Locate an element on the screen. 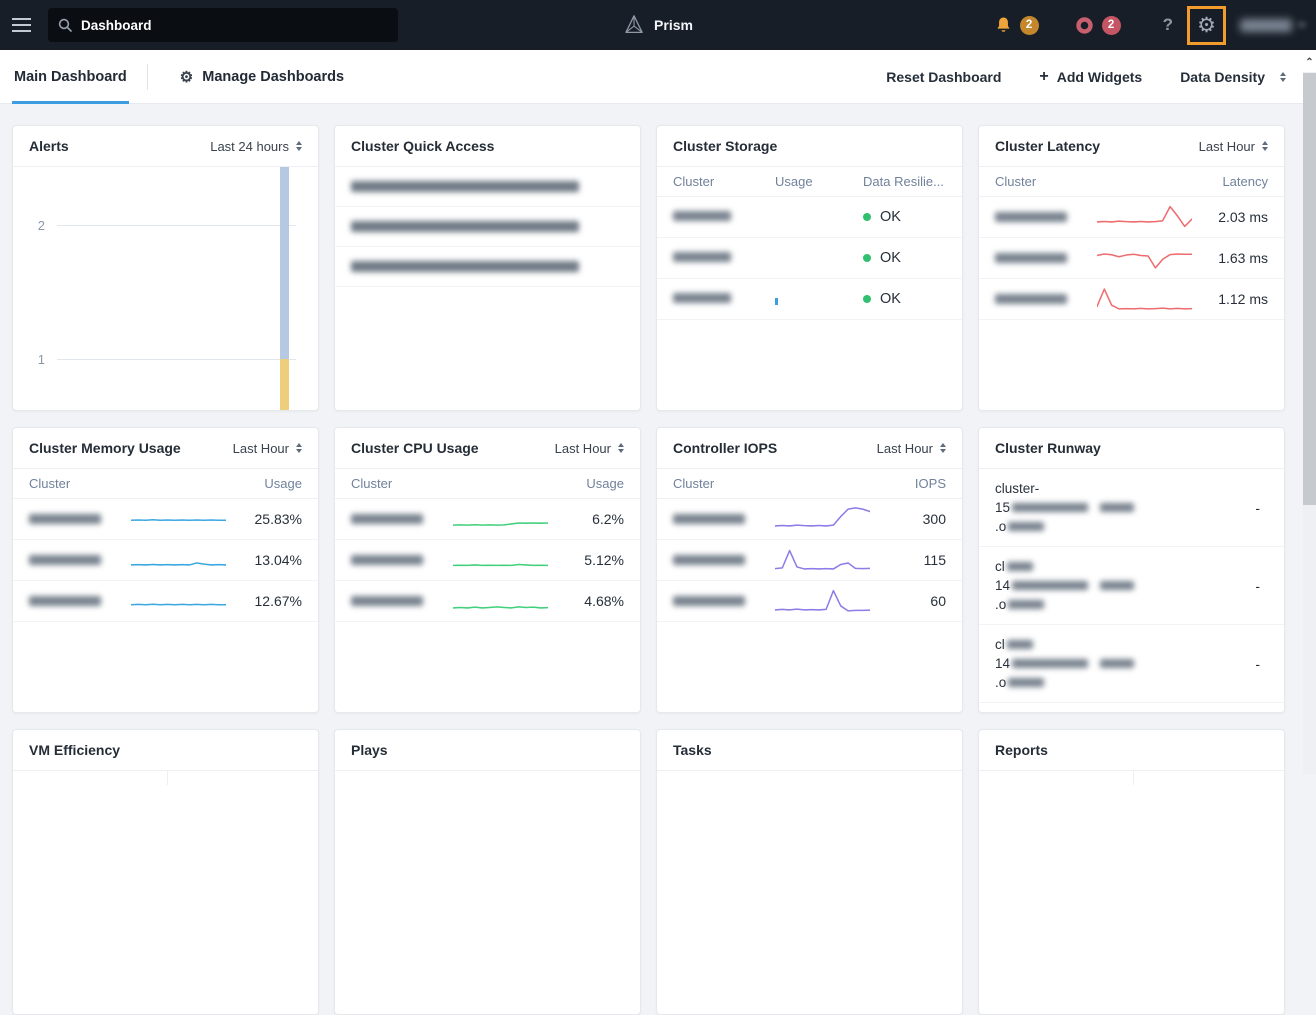  add-widgets-label: Add Widgets is located at coordinates (1099, 76).